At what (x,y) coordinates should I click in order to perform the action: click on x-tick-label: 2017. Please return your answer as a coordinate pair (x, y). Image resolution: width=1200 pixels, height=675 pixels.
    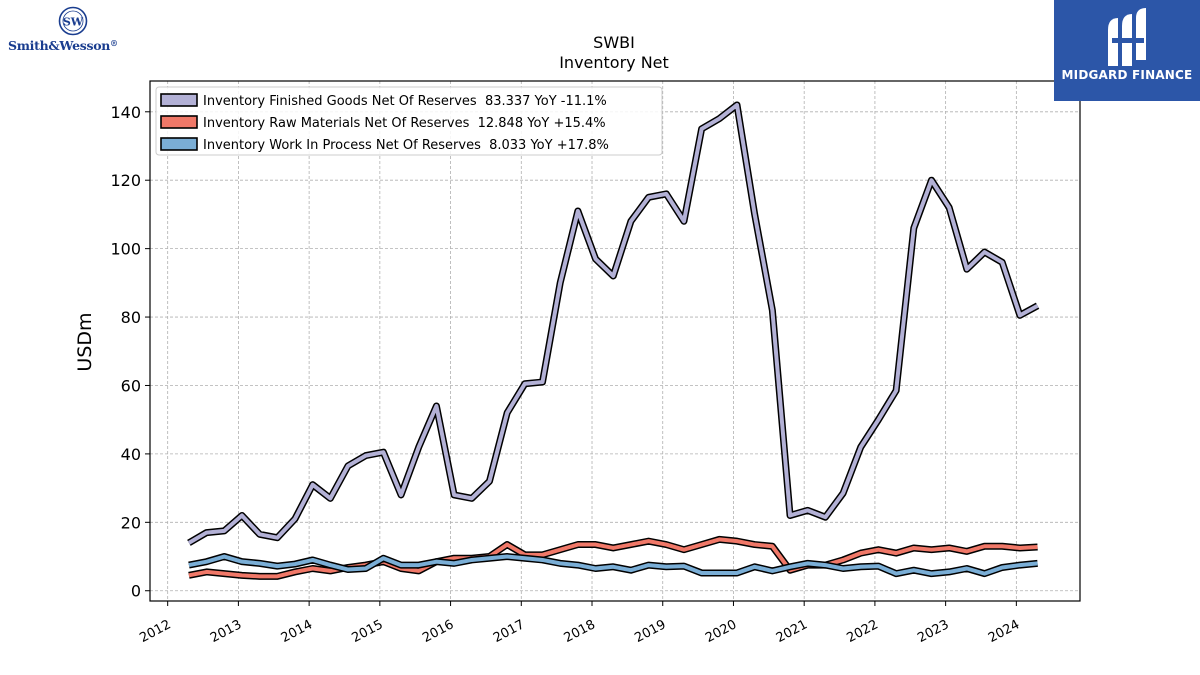
    Looking at the image, I should click on (509, 631).